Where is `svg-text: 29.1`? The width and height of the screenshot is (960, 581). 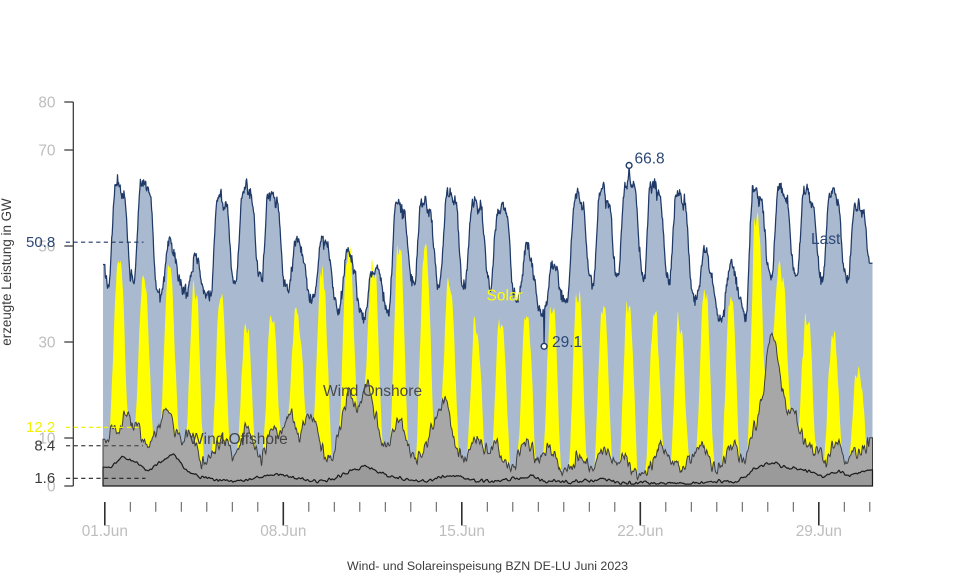
svg-text: 29.1 is located at coordinates (567, 342).